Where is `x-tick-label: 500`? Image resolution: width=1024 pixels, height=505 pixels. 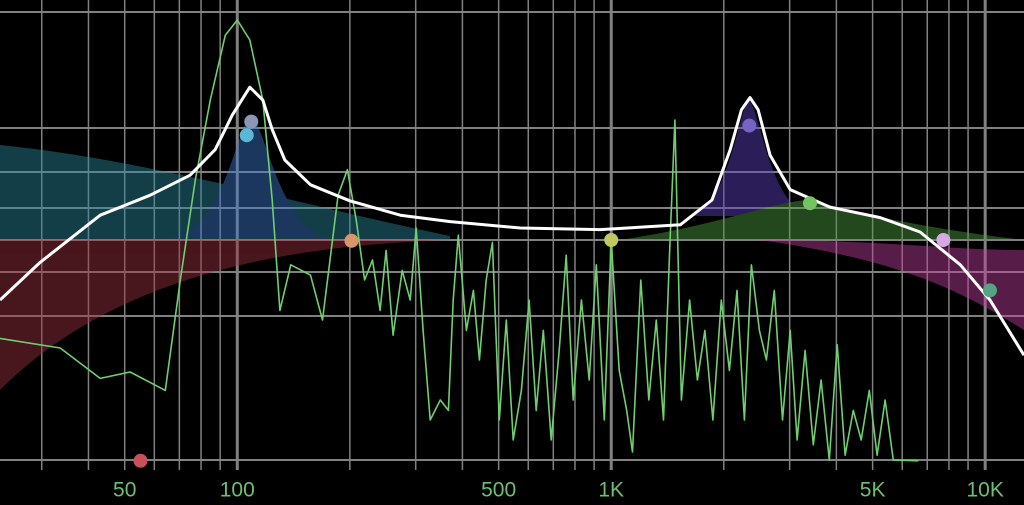 x-tick-label: 500 is located at coordinates (498, 490).